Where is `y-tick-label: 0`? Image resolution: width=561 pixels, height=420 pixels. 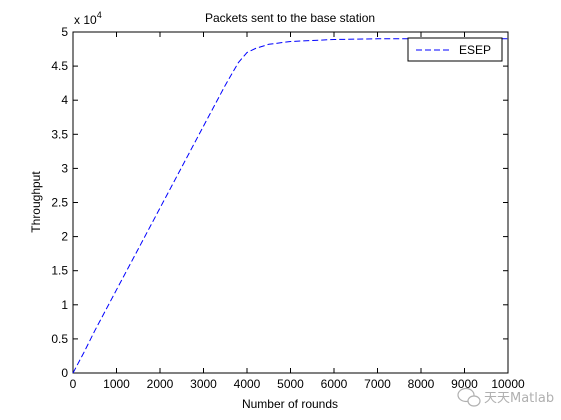 y-tick-label: 0 is located at coordinates (64, 373).